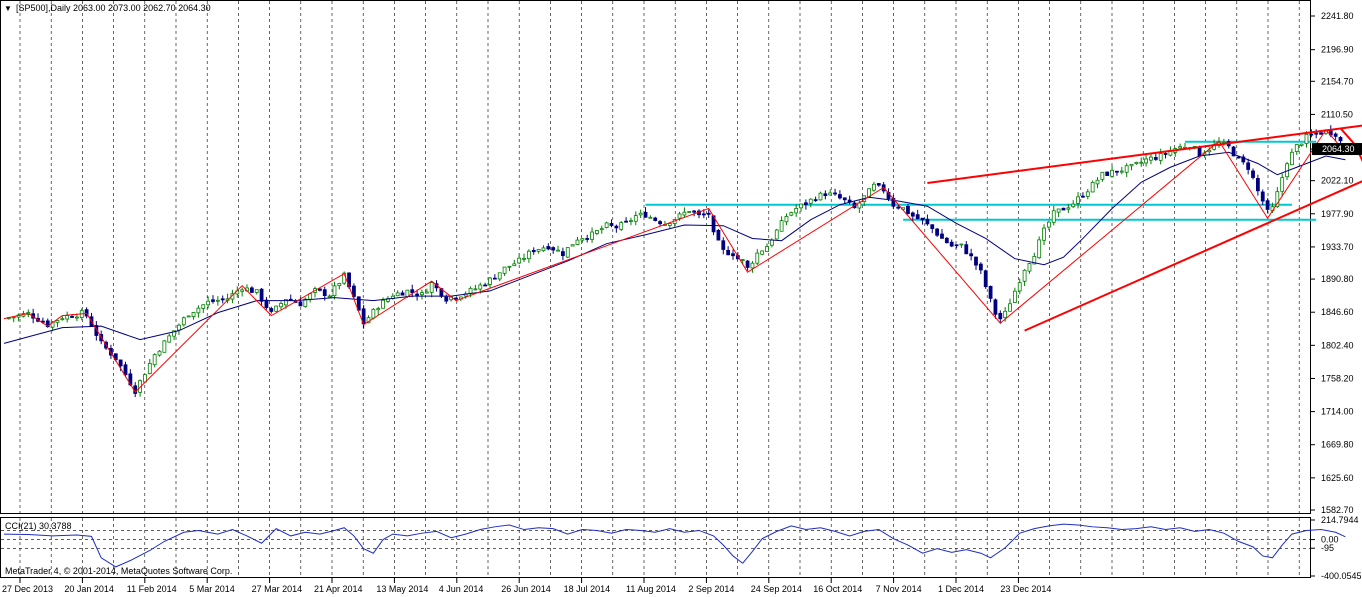 This screenshot has width=1362, height=597. Describe the element at coordinates (899, 589) in the screenshot. I see `time-tick-label: 7 Nov 2014` at that location.